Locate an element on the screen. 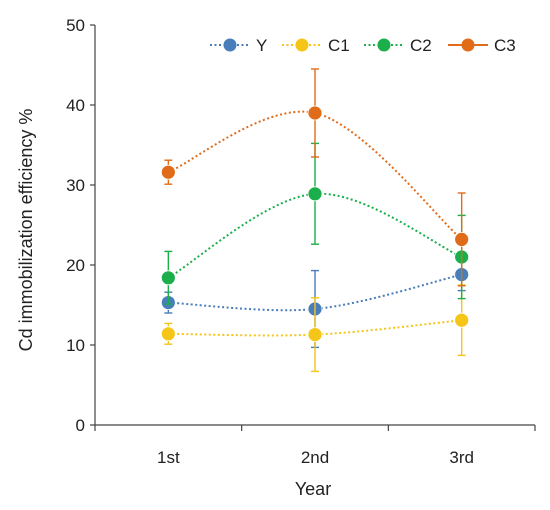 The image size is (550, 510). x-axis-title: Year is located at coordinates (313, 489).